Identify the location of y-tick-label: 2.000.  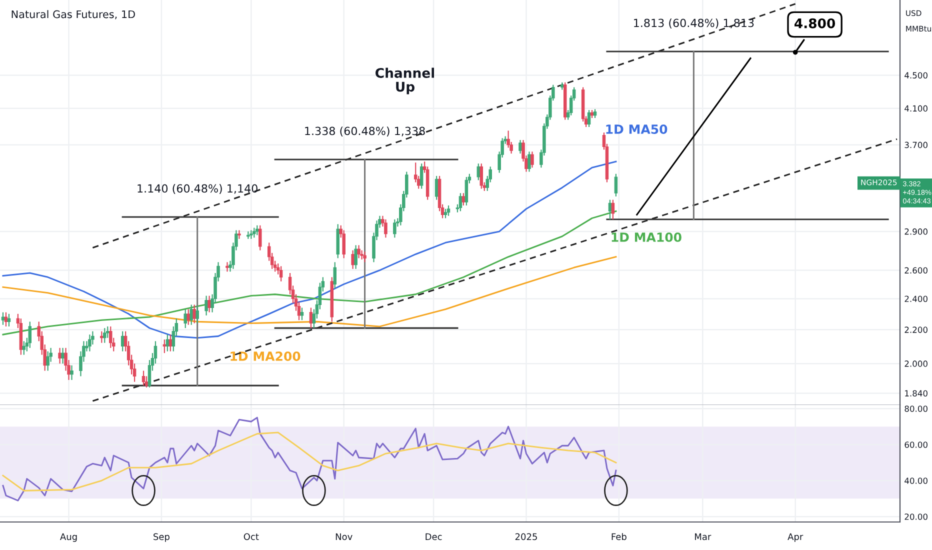
(916, 363).